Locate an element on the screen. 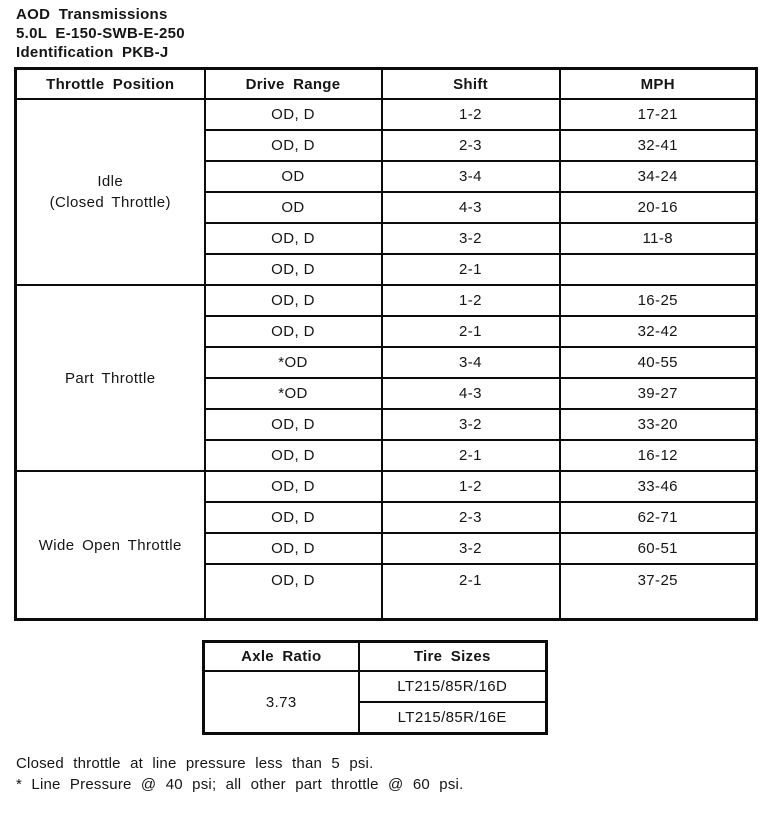 The height and width of the screenshot is (816, 768). table-row: LT215/85R/16E is located at coordinates (376, 718).